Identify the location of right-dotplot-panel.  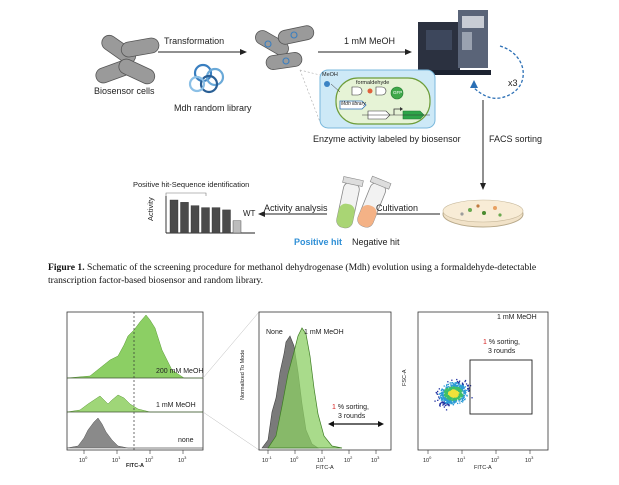
(483, 382).